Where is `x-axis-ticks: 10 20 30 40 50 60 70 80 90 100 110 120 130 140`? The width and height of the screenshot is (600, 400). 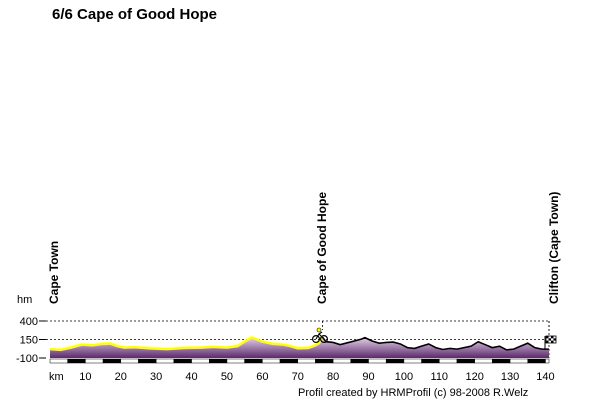 x-axis-ticks: 10 20 30 40 50 60 70 80 90 100 110 120 130 140 is located at coordinates (316, 377).